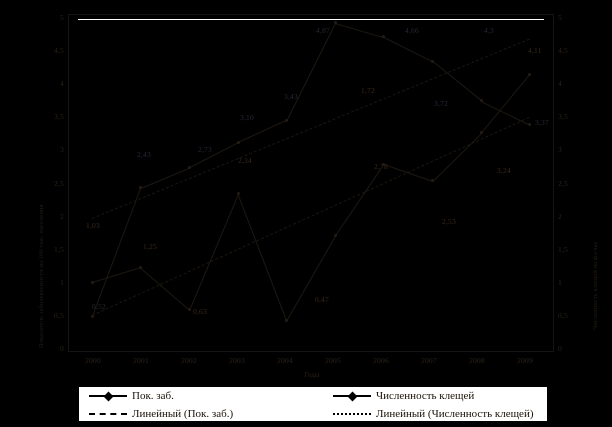  What do you see at coordinates (563, 116) in the screenshot?
I see `y-axis-right-tick: 3,5` at bounding box center [563, 116].